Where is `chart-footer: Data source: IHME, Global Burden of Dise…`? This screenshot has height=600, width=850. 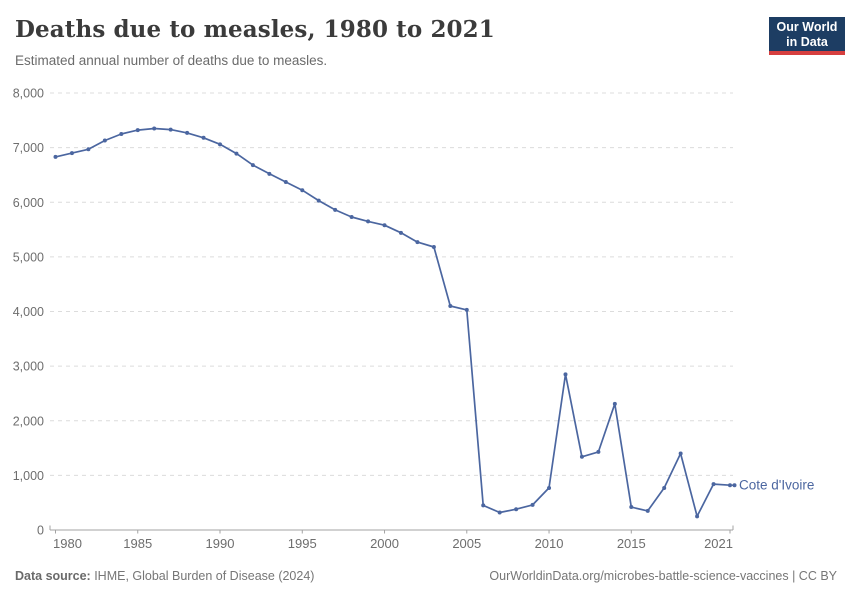 chart-footer: Data source: IHME, Global Burden of Dise… is located at coordinates (426, 576).